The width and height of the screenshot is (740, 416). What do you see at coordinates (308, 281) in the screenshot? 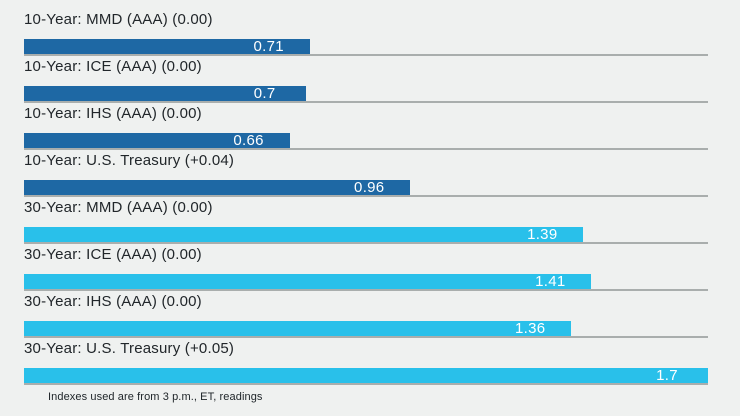
I see `bar: 1.41` at bounding box center [308, 281].